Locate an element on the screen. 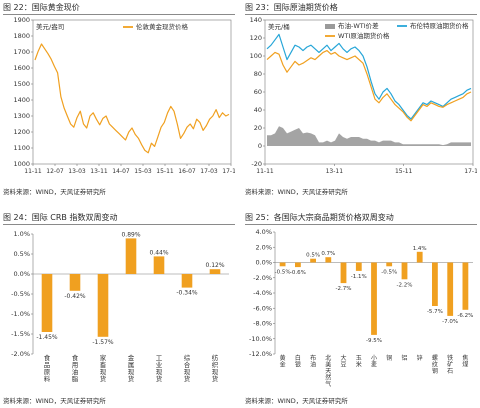 The width and height of the screenshot is (480, 408). y-tick-label: 0.0% is located at coordinates (263, 263).